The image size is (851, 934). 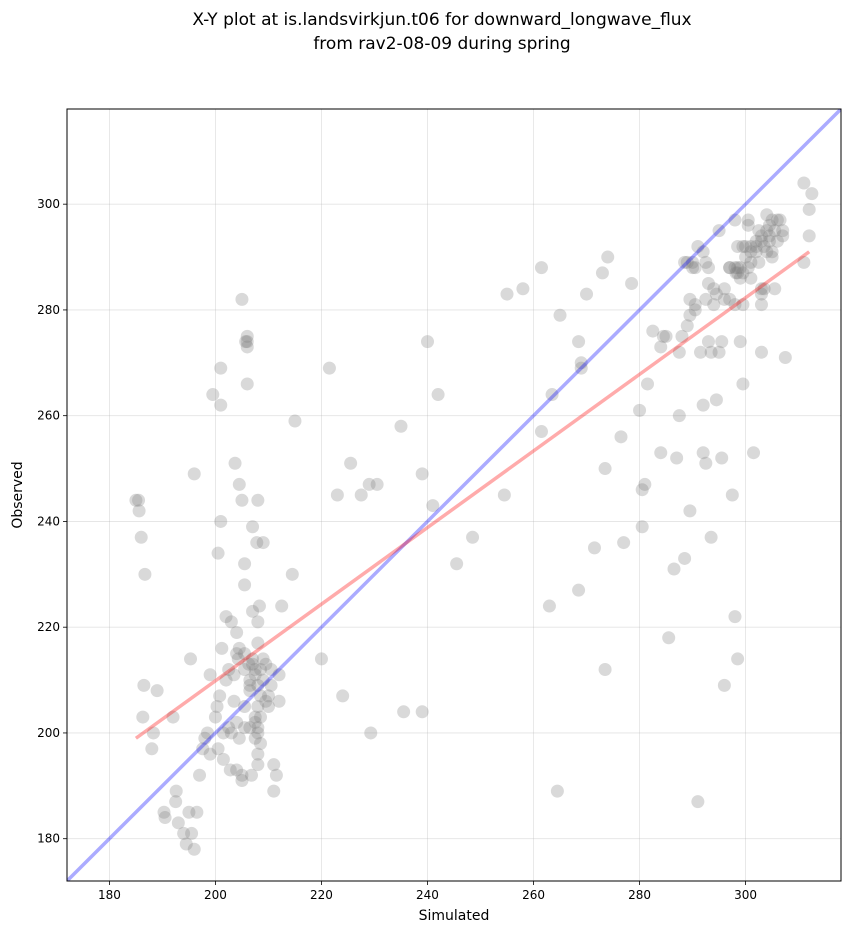 What do you see at coordinates (427, 895) in the screenshot?
I see `x-tick-label: 240` at bounding box center [427, 895].